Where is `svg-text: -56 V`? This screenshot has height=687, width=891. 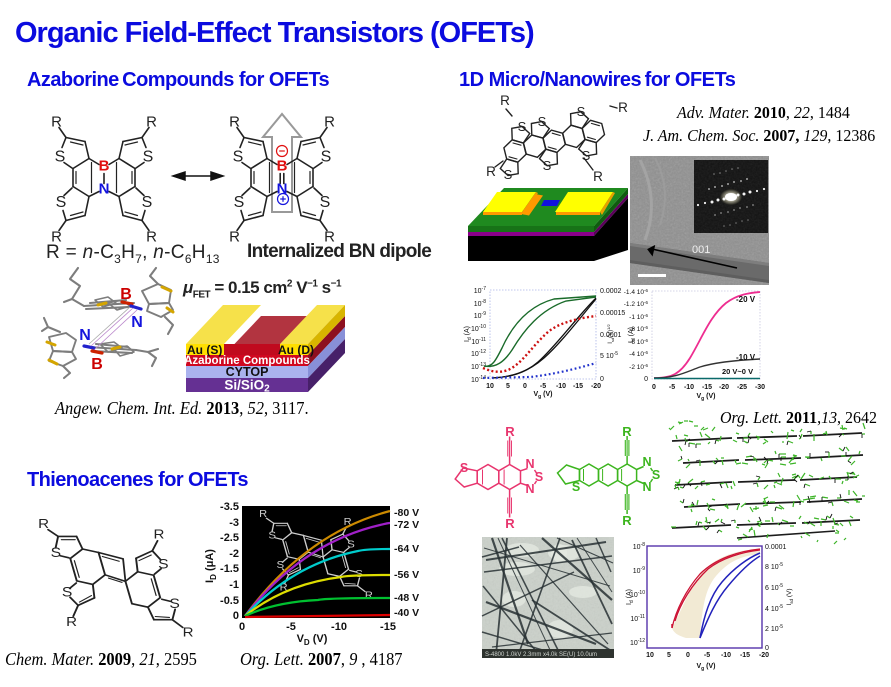
svg-text: -56 V is located at coordinates (406, 575).